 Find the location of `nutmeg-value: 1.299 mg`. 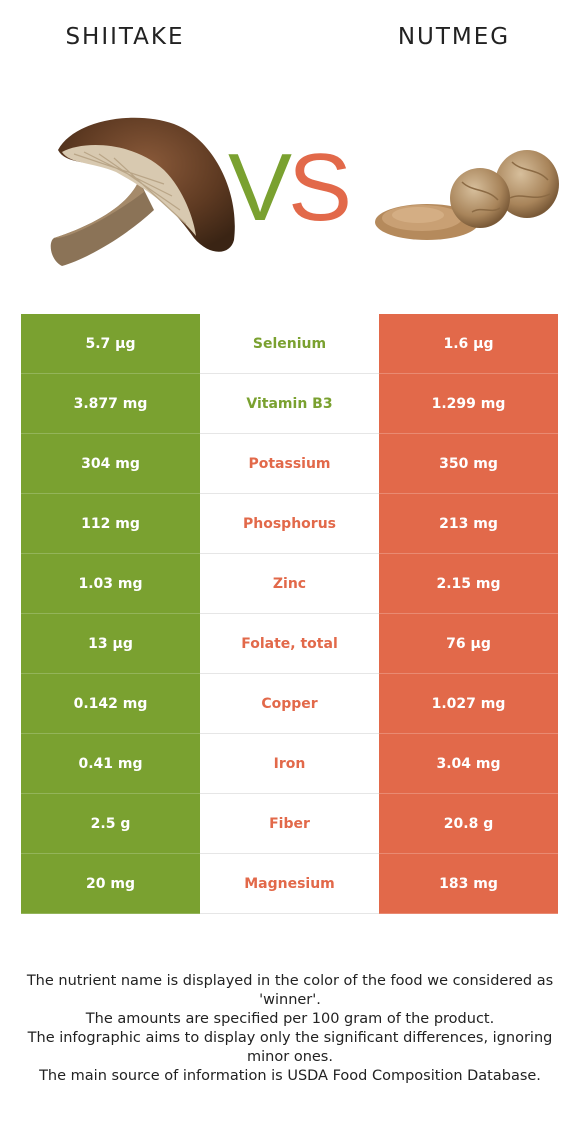

nutmeg-value: 1.299 mg is located at coordinates (468, 403).